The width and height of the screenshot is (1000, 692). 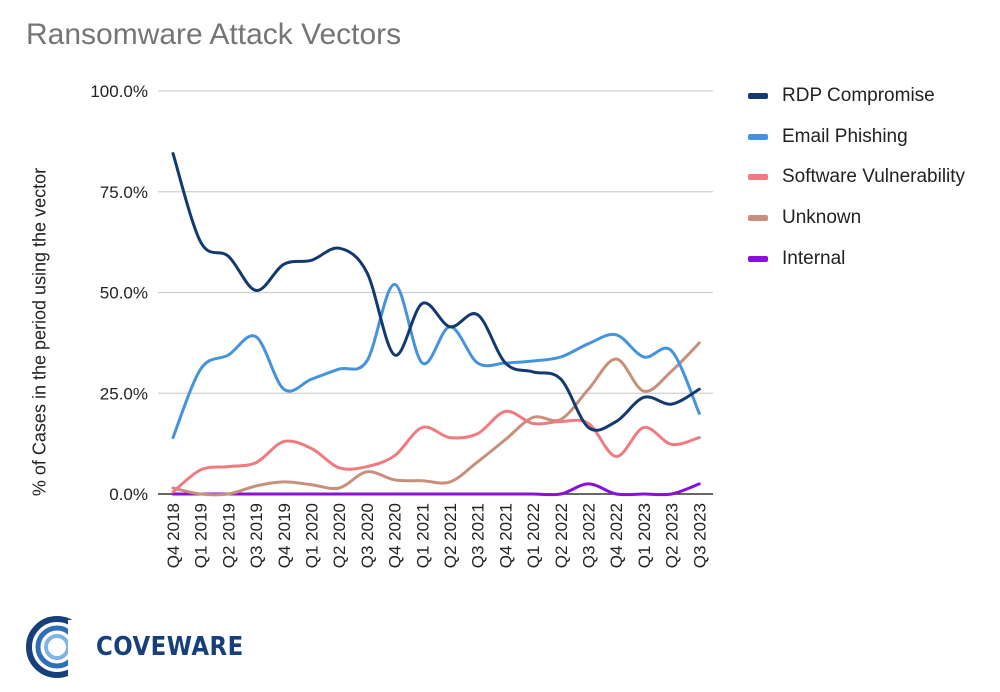 What do you see at coordinates (450, 535) in the screenshot?
I see `x-tick-label: Q2 2021` at bounding box center [450, 535].